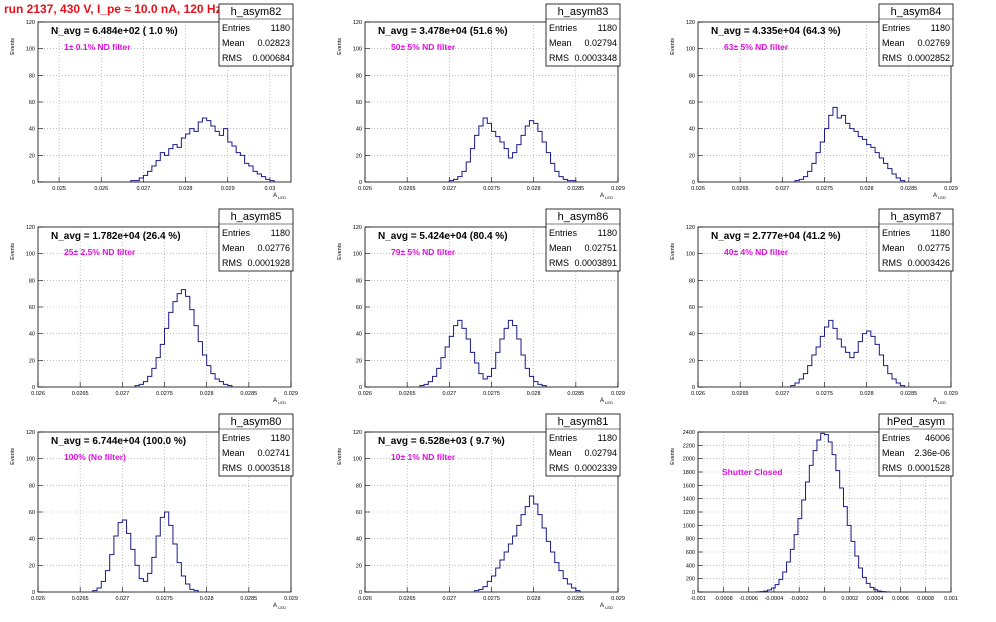 This screenshot has width=996, height=622. I want to click on filter-annotation: 50± 5% ND filter, so click(423, 47).